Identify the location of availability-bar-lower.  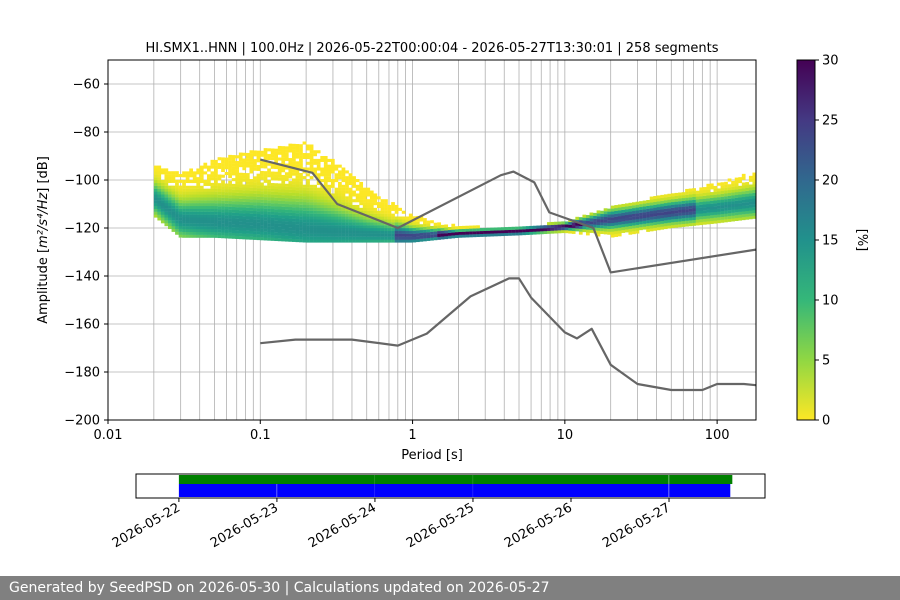
(424, 490).